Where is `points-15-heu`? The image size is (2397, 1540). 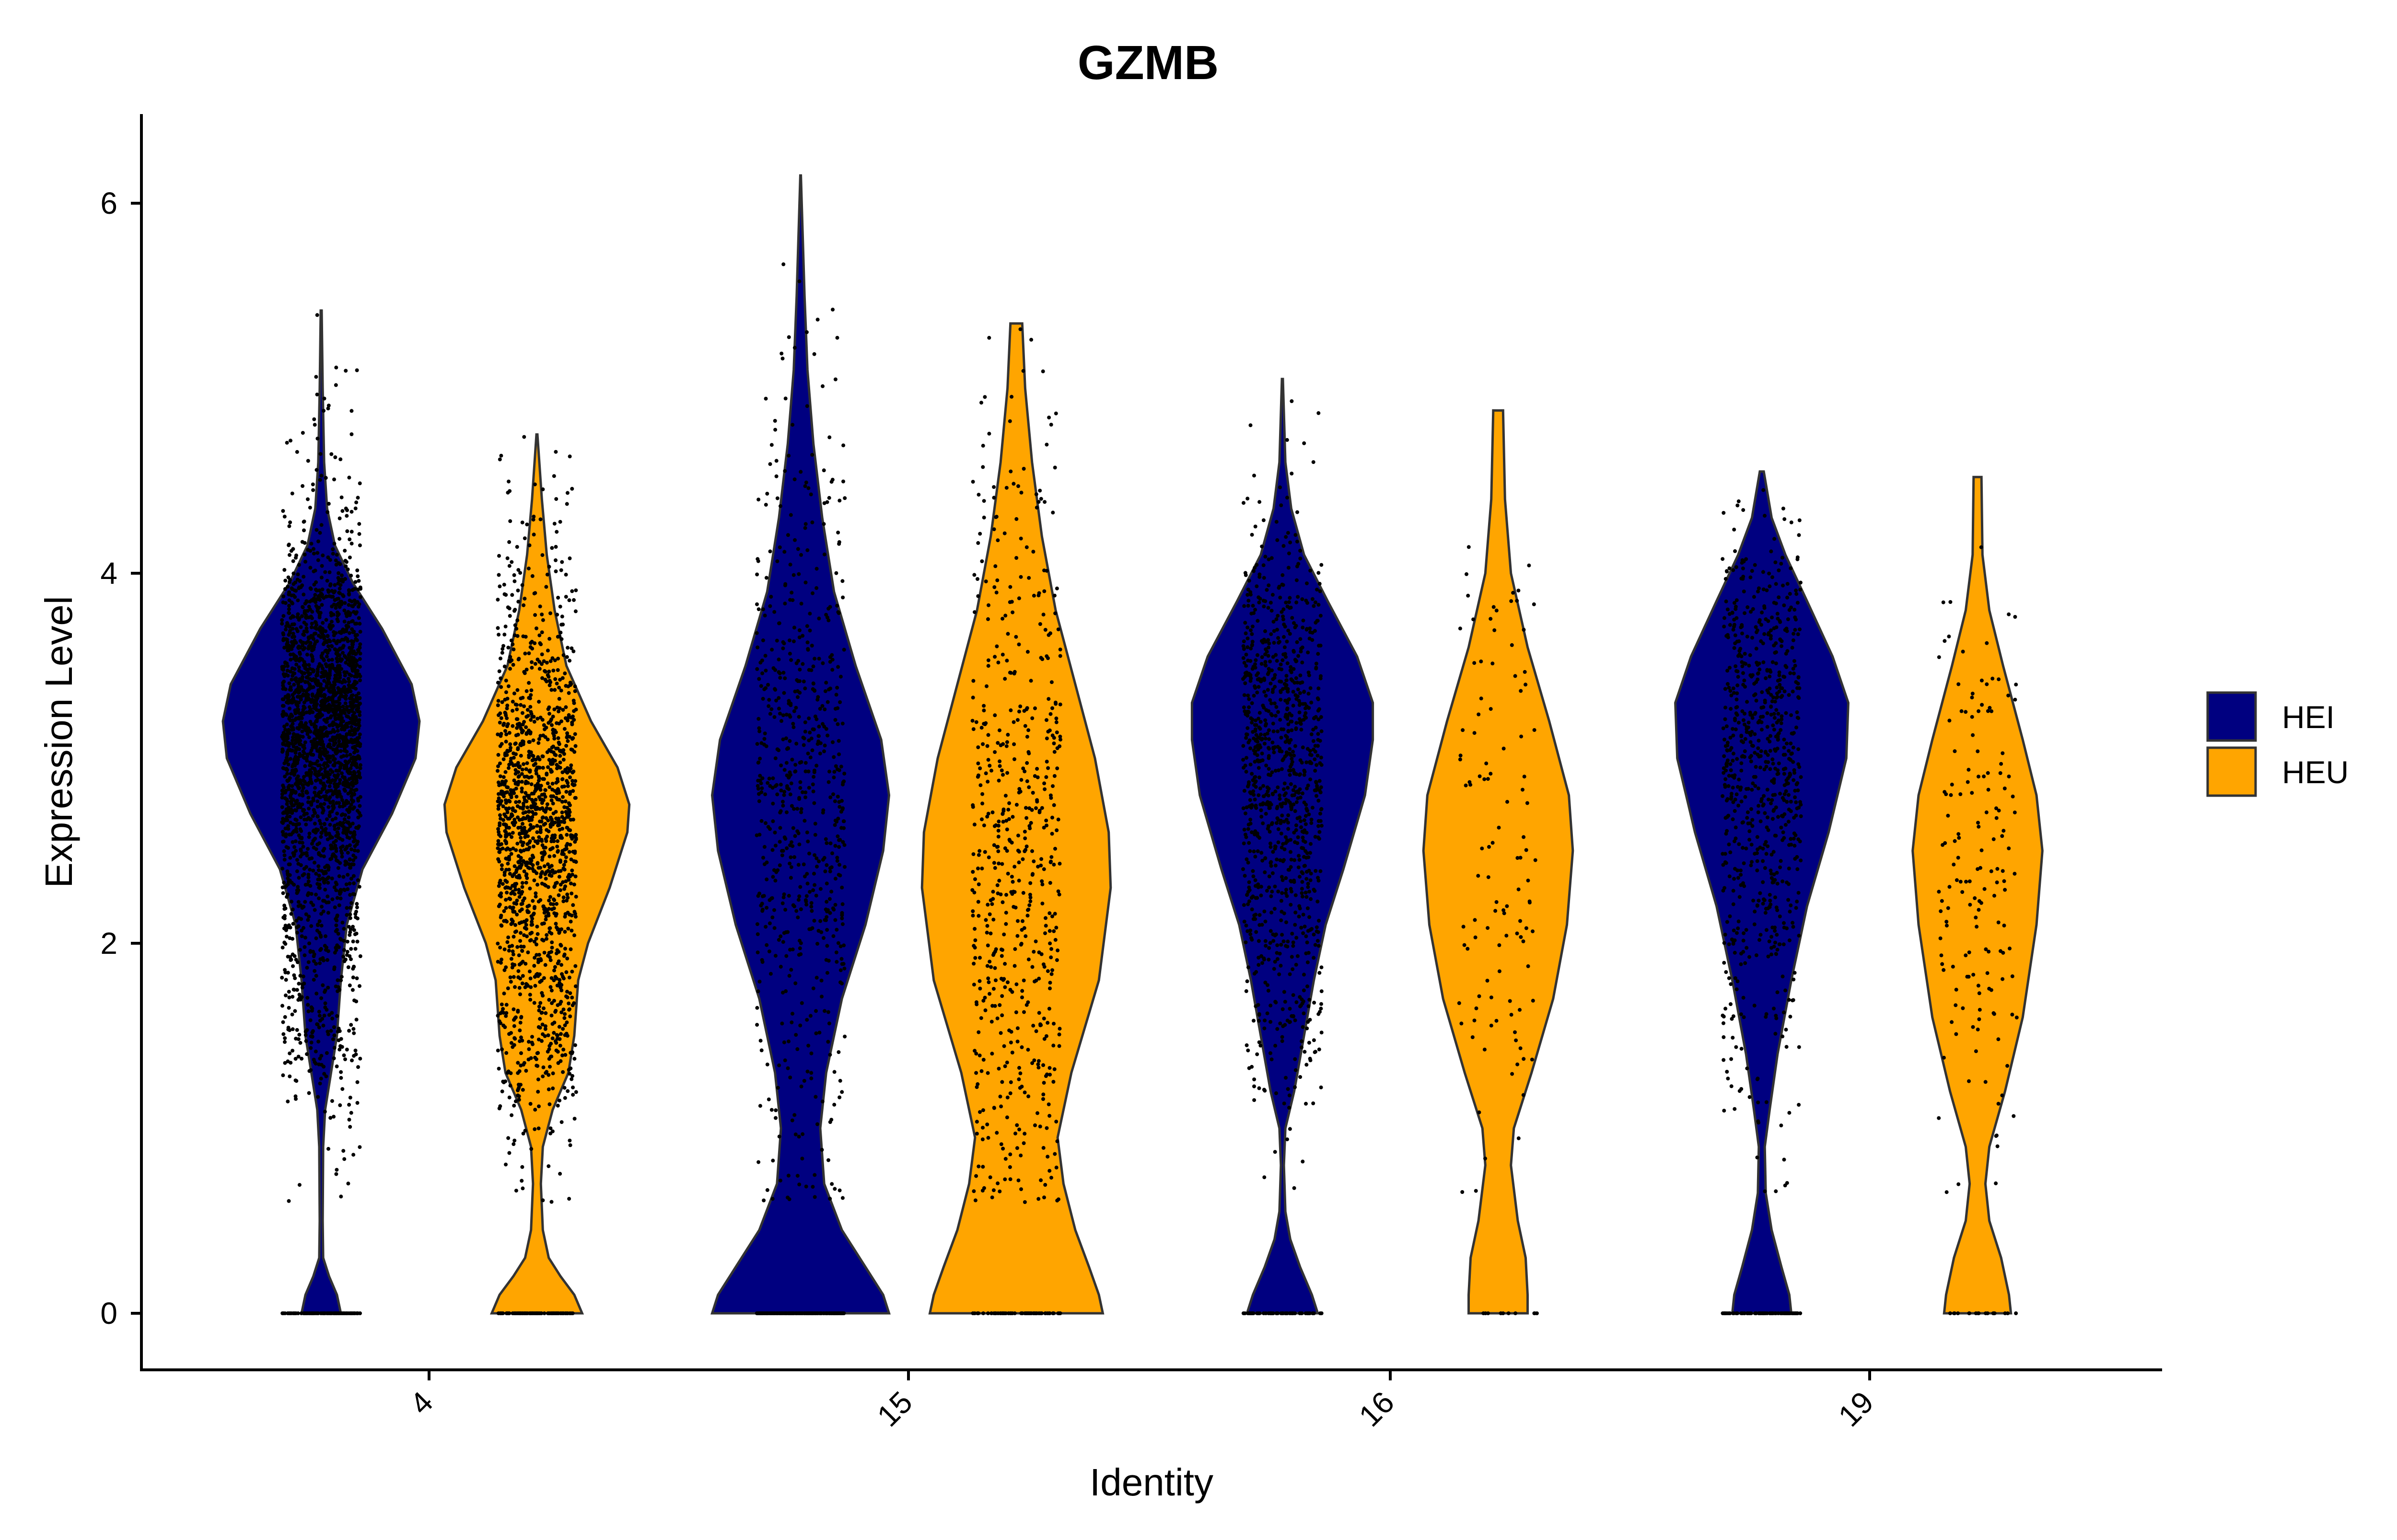 points-15-heu is located at coordinates (1016, 821).